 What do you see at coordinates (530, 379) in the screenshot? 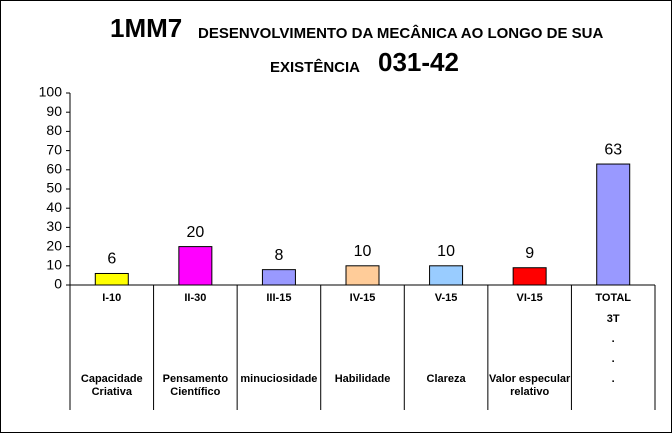
I see `category-description: Valor especular` at bounding box center [530, 379].